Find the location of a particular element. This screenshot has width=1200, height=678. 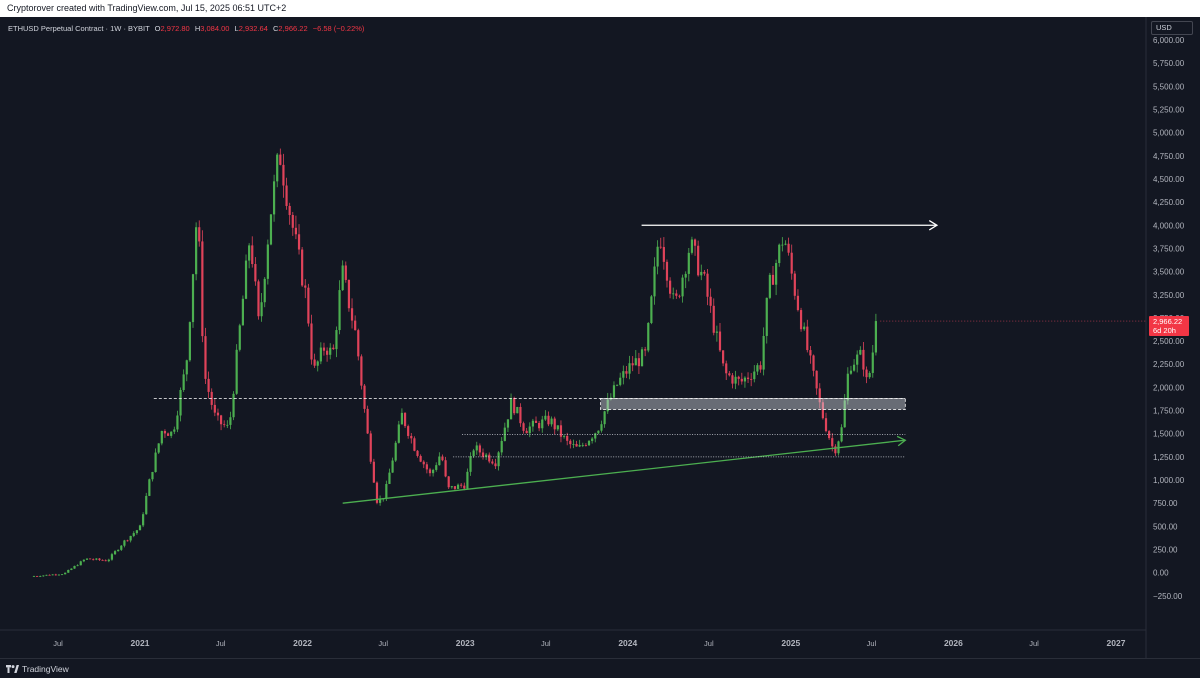

price-axis-label: 5,250.00 is located at coordinates (1169, 109).